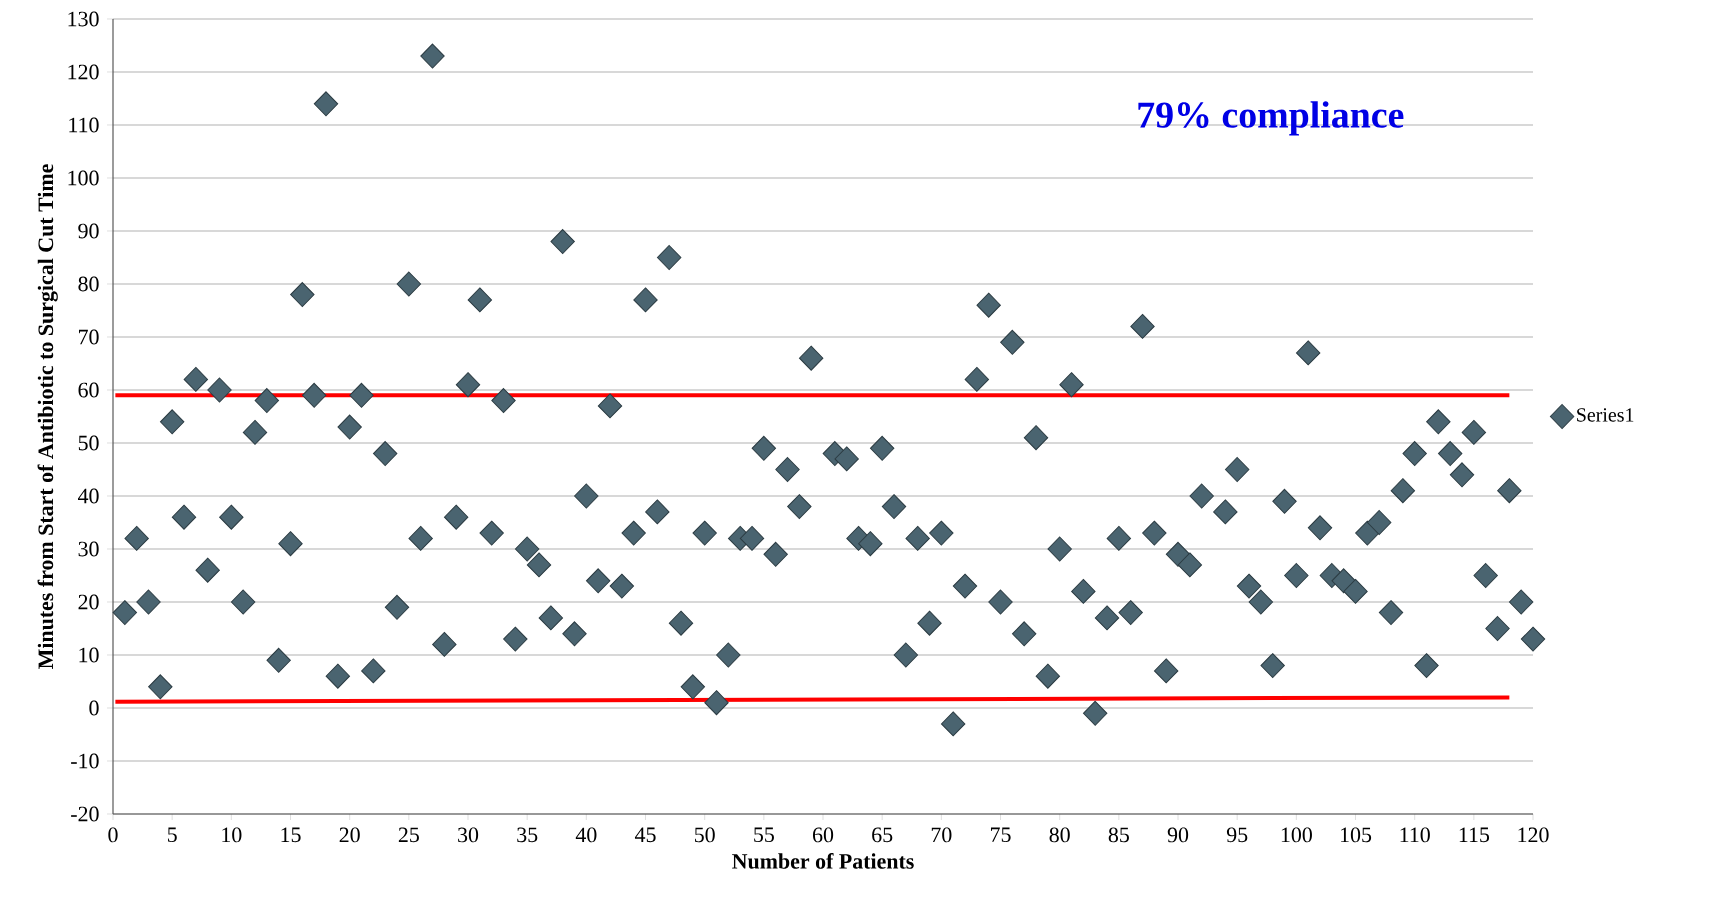  What do you see at coordinates (232, 835) in the screenshot?
I see `x-tick-label: 10` at bounding box center [232, 835].